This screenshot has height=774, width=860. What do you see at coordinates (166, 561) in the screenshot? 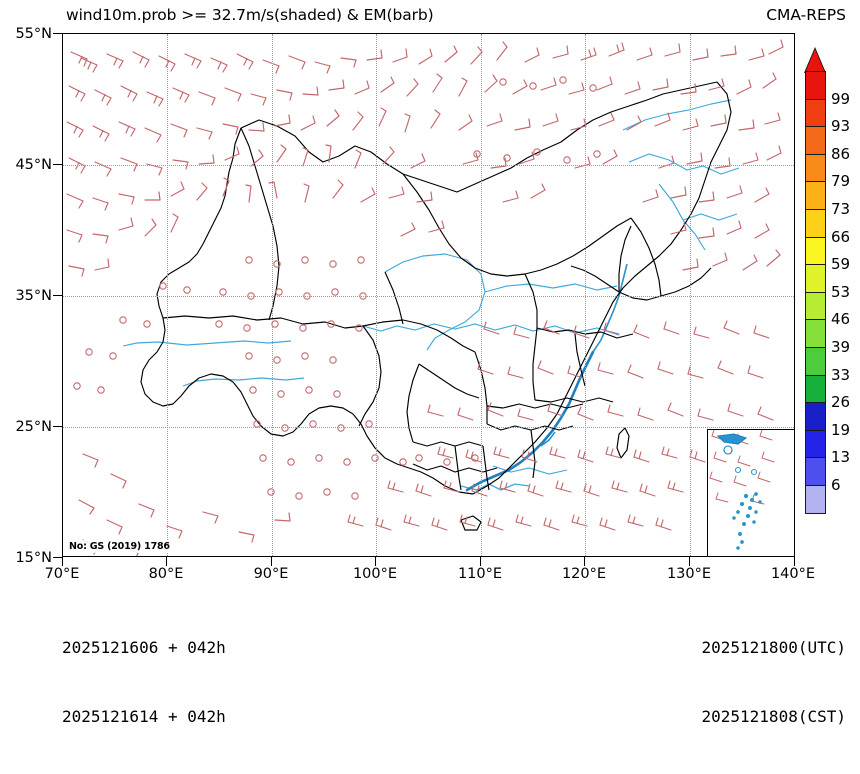
I see `x-tick-80e` at bounding box center [166, 561].